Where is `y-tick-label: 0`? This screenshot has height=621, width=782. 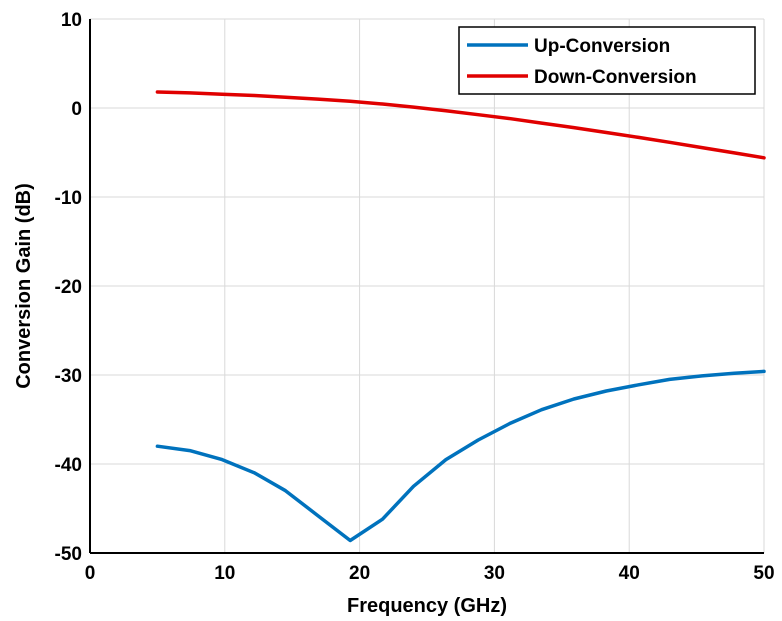
y-tick-label: 0 is located at coordinates (76, 109).